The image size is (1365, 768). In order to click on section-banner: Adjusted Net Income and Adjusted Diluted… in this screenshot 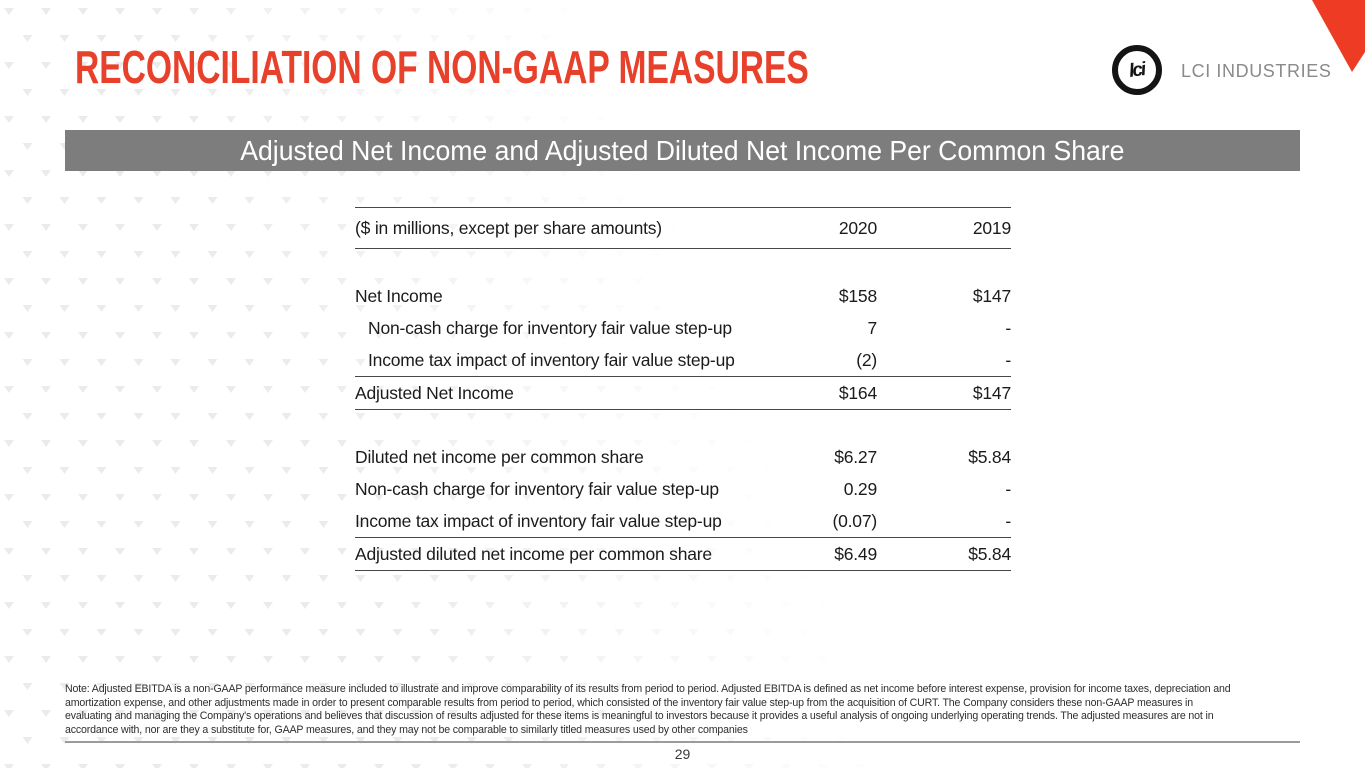, I will do `click(682, 150)`.